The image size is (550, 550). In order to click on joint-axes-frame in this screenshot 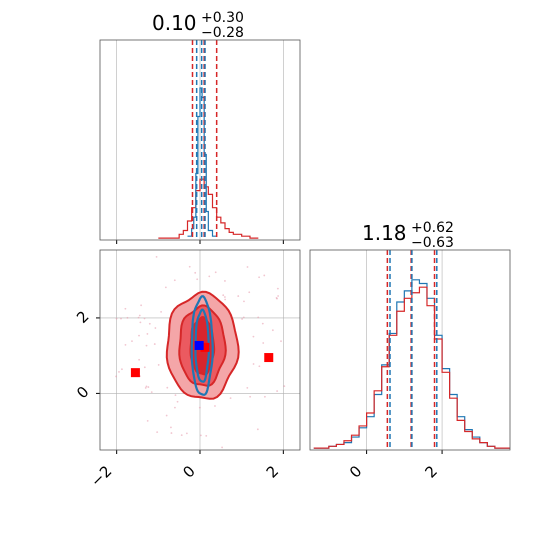, I will do `click(200, 350)`.